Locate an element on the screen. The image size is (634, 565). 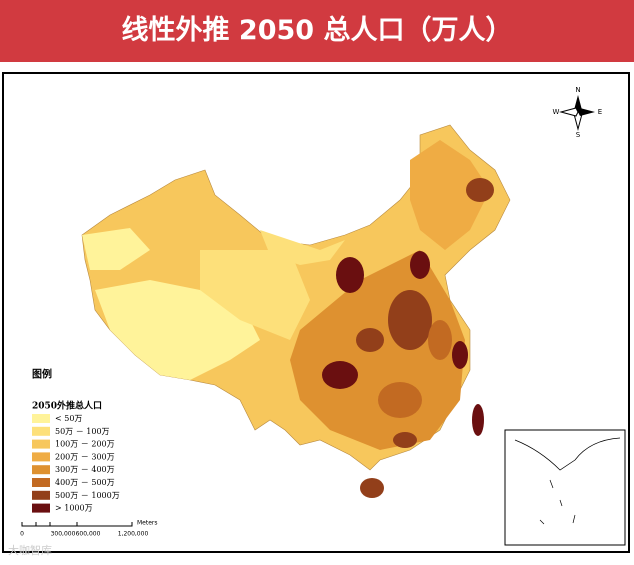
compass-e: E is located at coordinates (600, 112).